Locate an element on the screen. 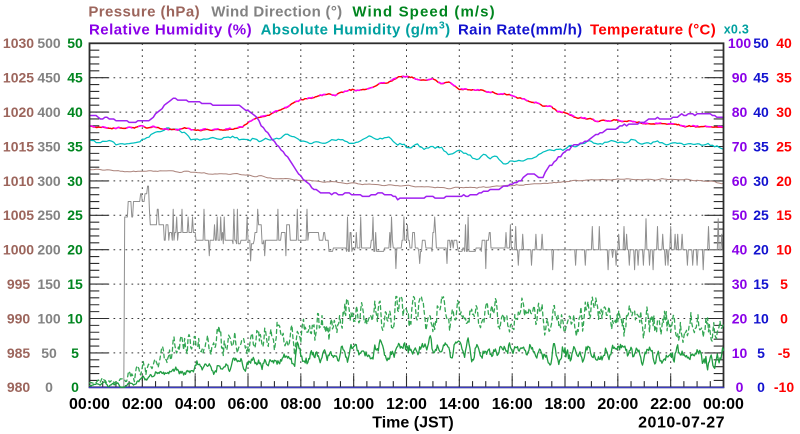  svg-text: 980 is located at coordinates (19, 387).